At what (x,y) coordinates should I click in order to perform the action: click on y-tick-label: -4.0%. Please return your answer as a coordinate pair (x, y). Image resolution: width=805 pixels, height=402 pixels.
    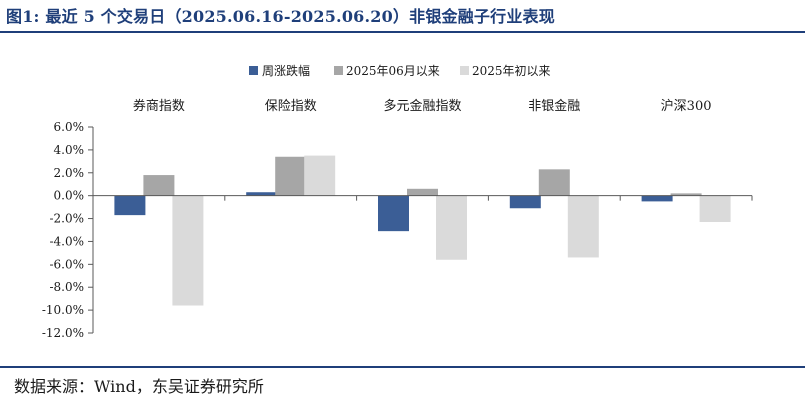
    Looking at the image, I should click on (66, 241).